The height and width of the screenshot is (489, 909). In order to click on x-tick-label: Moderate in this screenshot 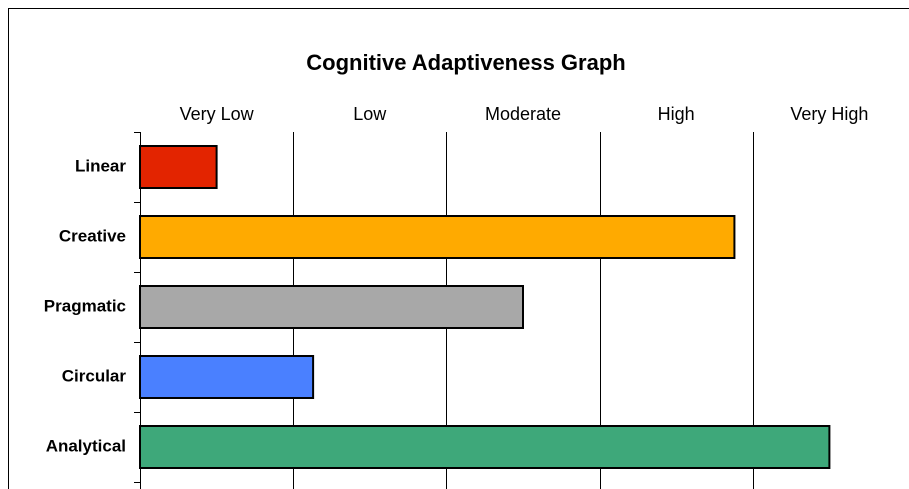, I will do `click(523, 114)`.